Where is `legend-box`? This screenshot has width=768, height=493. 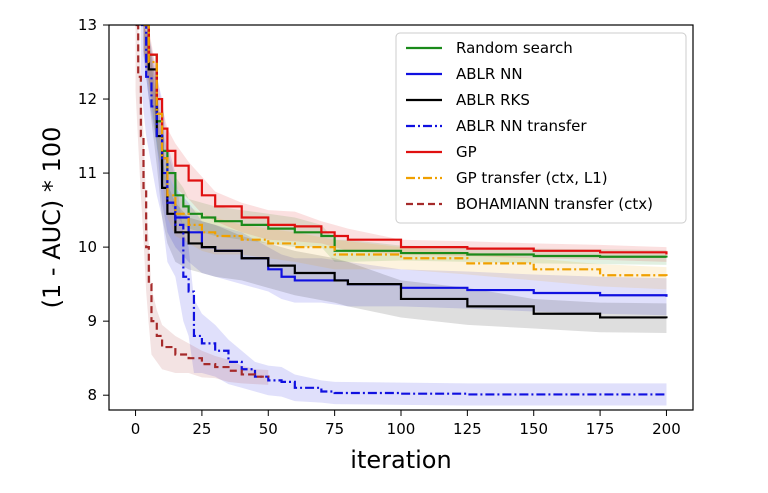
legend-box is located at coordinates (541, 128).